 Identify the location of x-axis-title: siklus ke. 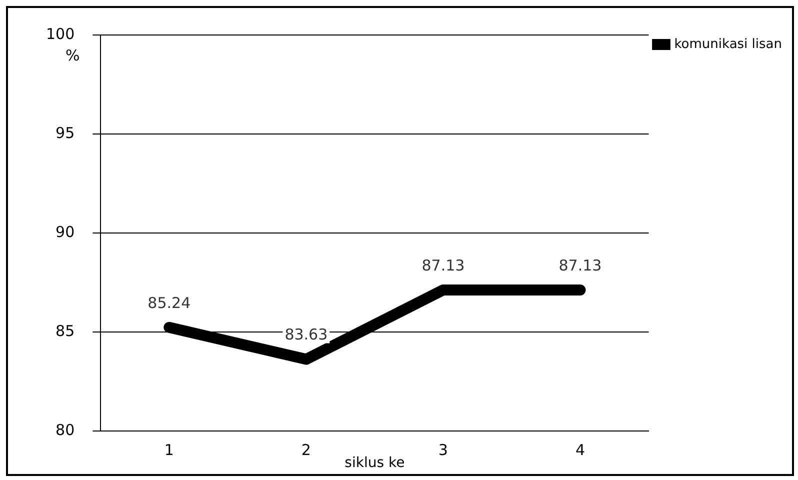
(374, 463).